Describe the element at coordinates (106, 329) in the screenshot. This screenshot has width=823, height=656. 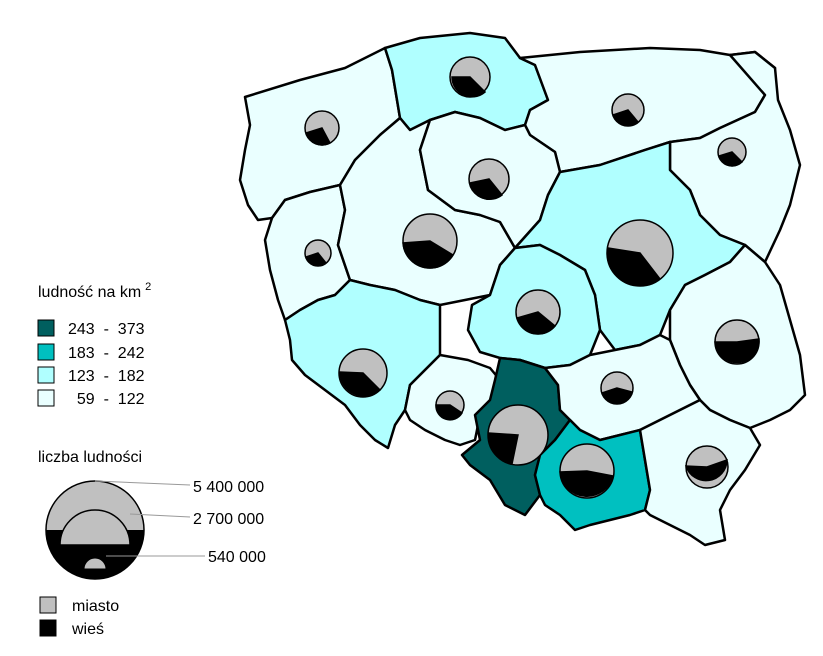
I see `density-label-1: 243 - 373` at that location.